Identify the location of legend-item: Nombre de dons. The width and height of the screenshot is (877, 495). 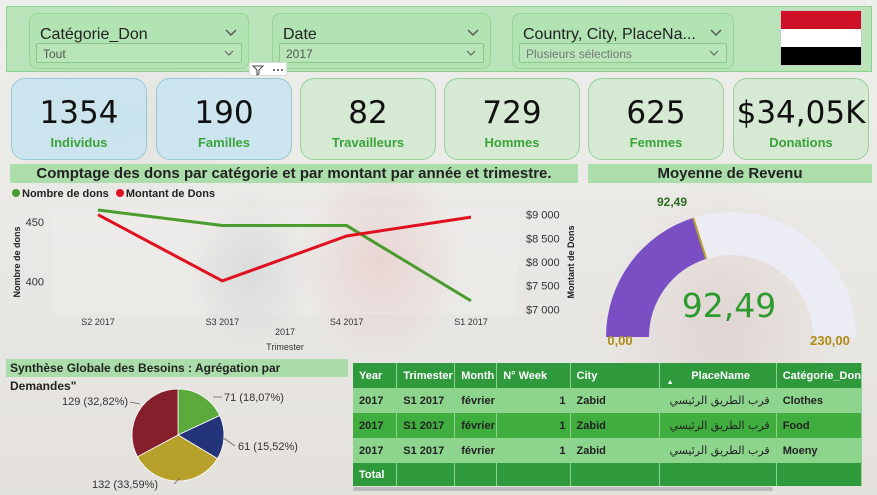
(60, 194).